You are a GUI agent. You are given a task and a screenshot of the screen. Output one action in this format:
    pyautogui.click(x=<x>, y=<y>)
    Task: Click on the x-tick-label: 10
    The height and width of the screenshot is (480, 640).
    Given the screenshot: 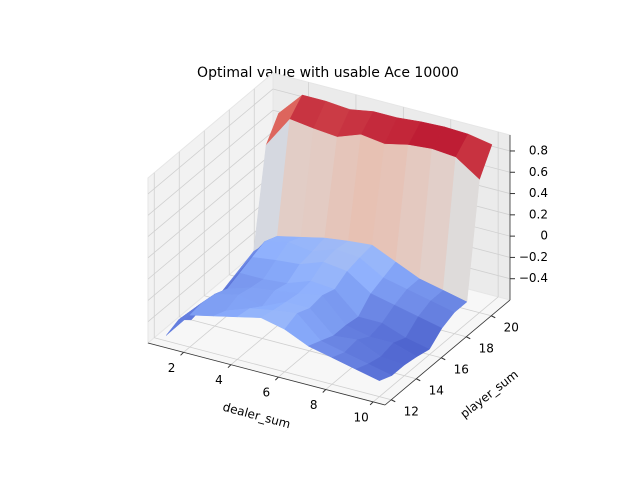 What is the action you would take?
    pyautogui.click(x=361, y=417)
    